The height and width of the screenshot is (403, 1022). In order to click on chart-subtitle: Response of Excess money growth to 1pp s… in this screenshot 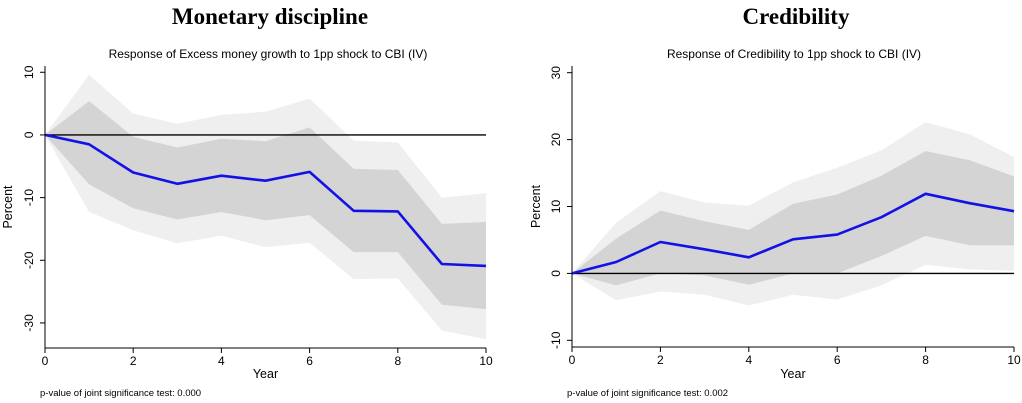, I will do `click(268, 54)`.